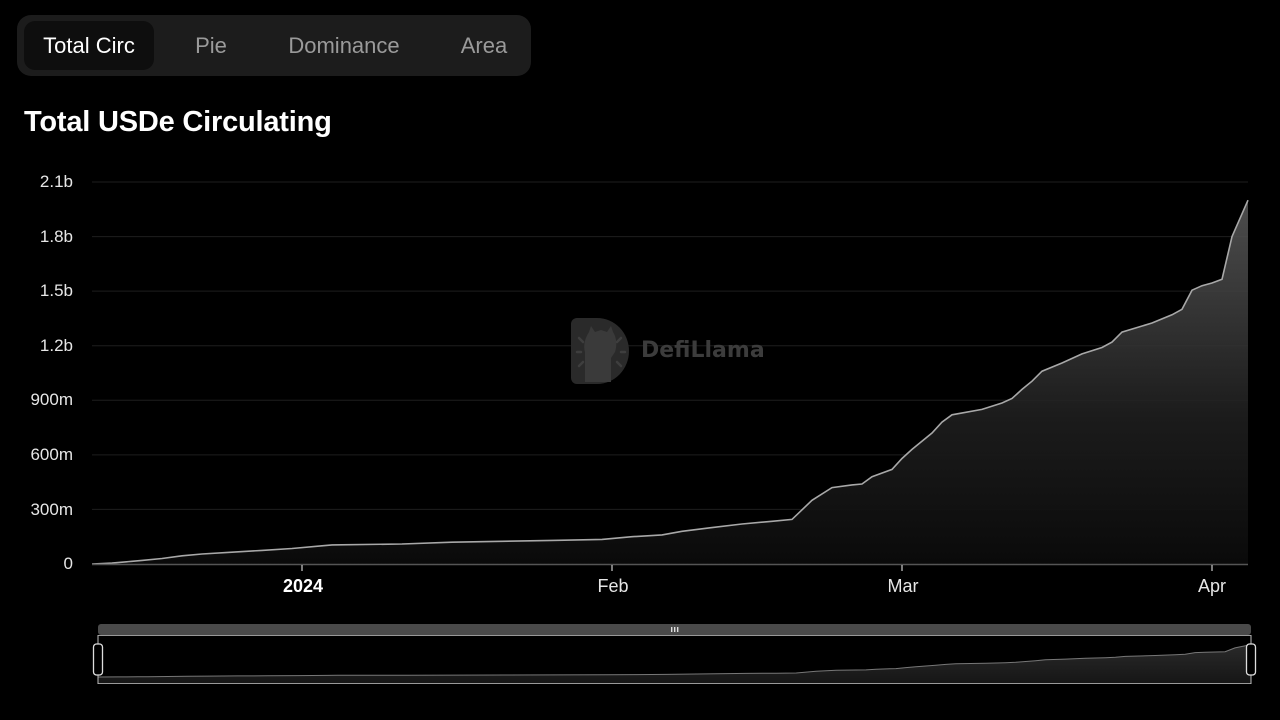 This screenshot has height=720, width=1280. What do you see at coordinates (675, 629) in the screenshot?
I see `zoom-slider-grip-icon` at bounding box center [675, 629].